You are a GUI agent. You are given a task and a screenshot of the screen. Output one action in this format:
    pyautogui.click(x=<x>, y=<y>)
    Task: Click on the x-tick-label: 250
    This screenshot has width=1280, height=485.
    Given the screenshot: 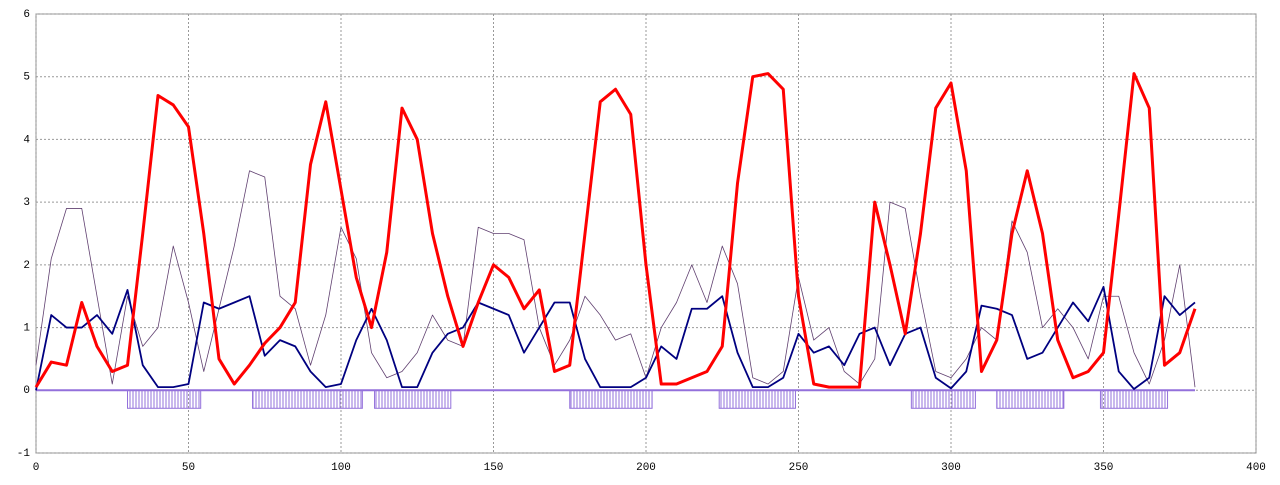 What is the action you would take?
    pyautogui.click(x=799, y=468)
    